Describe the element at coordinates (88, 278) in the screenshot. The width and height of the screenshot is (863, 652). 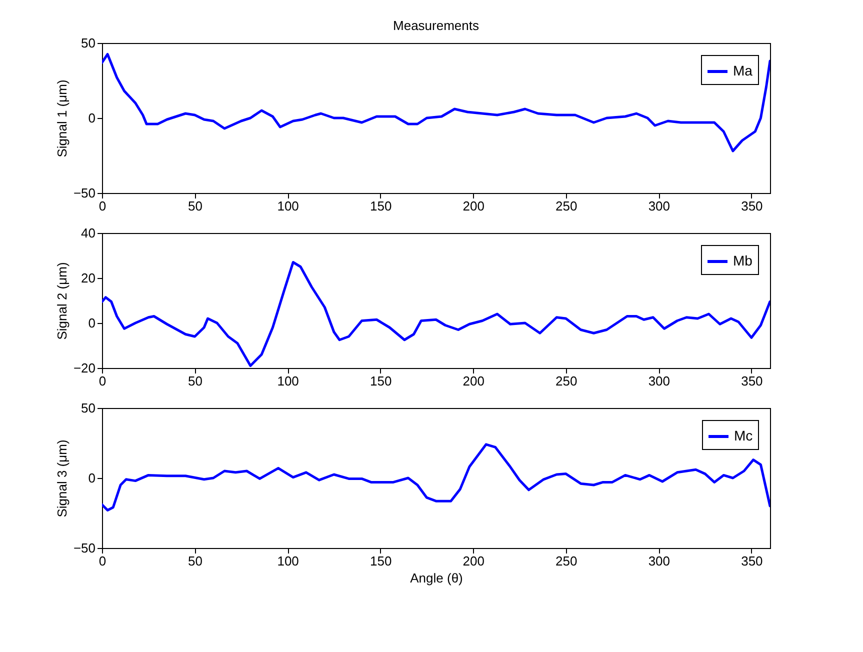
I see `y-tick-label: 20` at that location.